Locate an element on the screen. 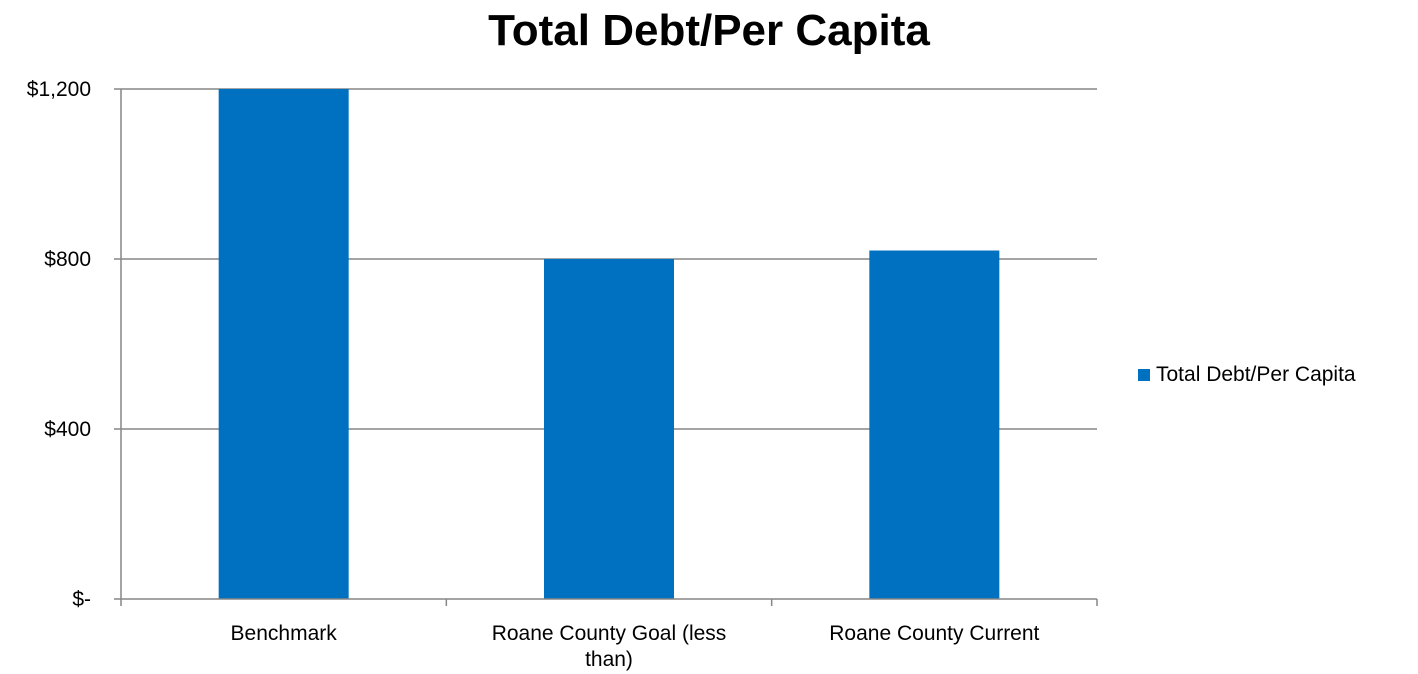 The width and height of the screenshot is (1418, 674). y-tick-label: $- is located at coordinates (81, 599).